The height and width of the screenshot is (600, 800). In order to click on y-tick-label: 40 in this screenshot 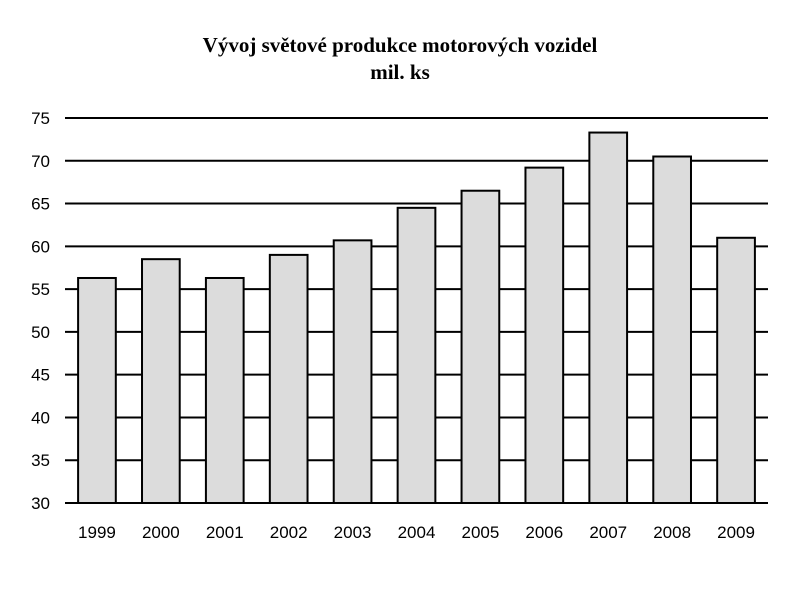, I will do `click(40, 417)`.